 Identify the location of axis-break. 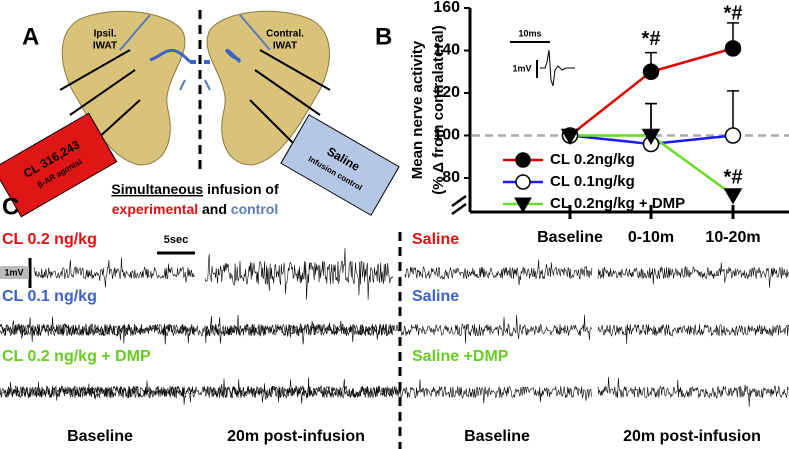
(459, 205).